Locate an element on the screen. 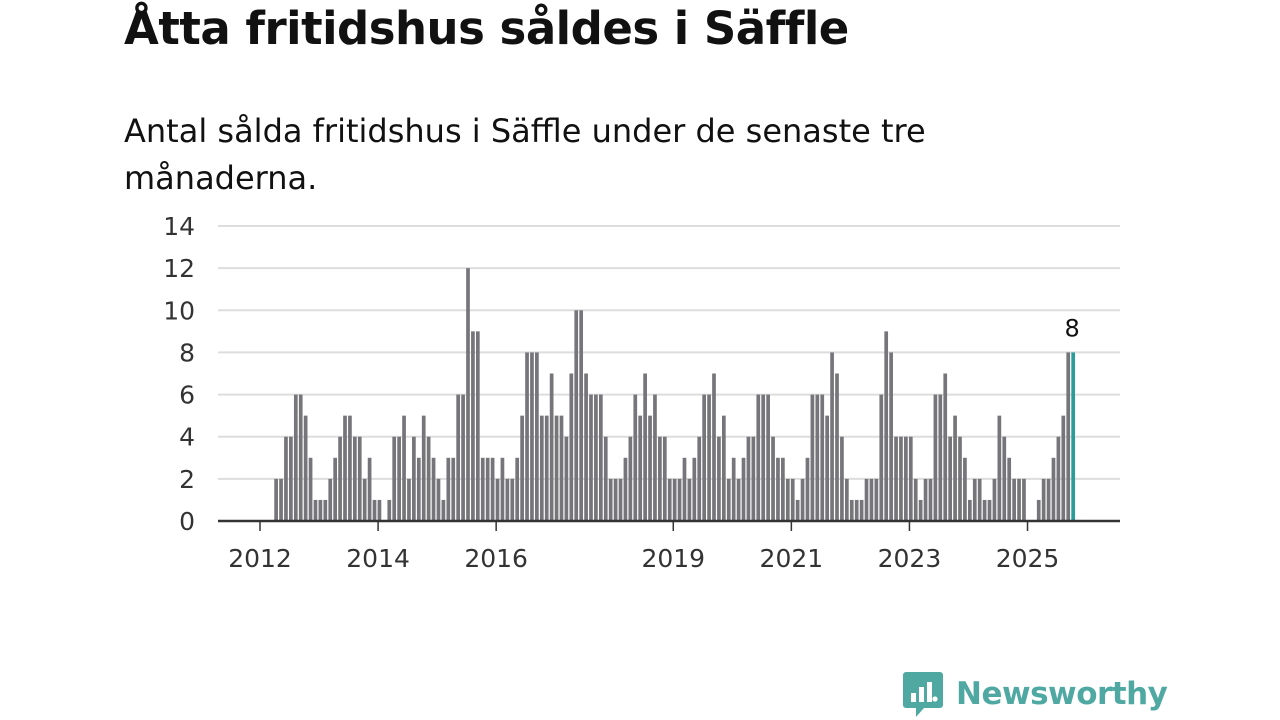  x-tick-label: 2021 is located at coordinates (792, 558).